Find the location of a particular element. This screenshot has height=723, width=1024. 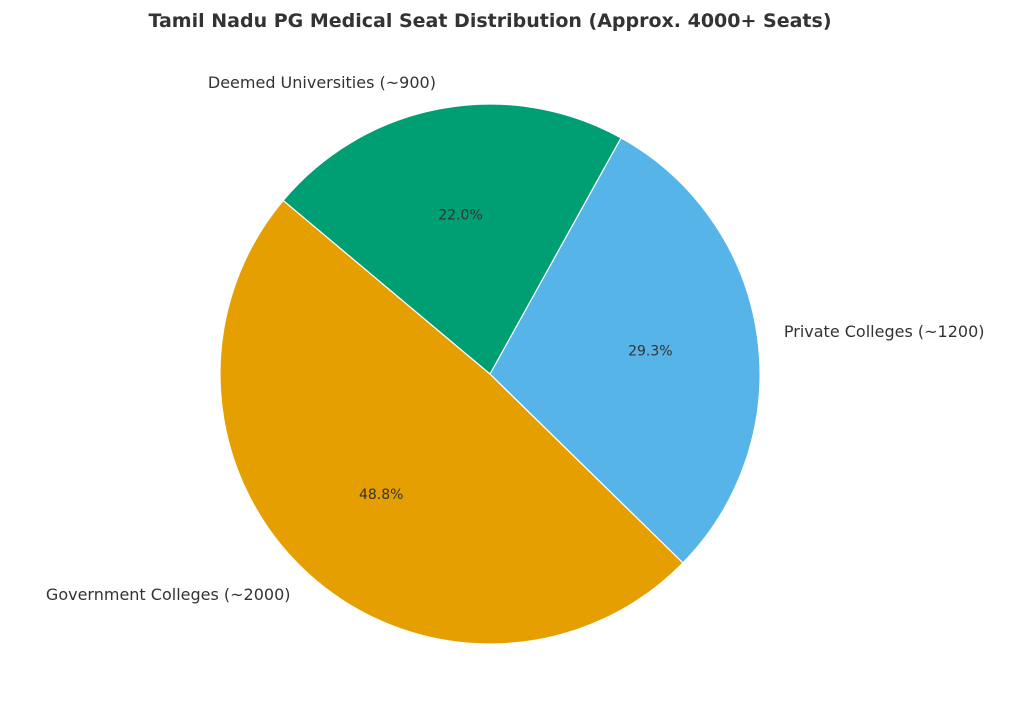

slice-label-1: Private Colleges (~1200) is located at coordinates (884, 331).